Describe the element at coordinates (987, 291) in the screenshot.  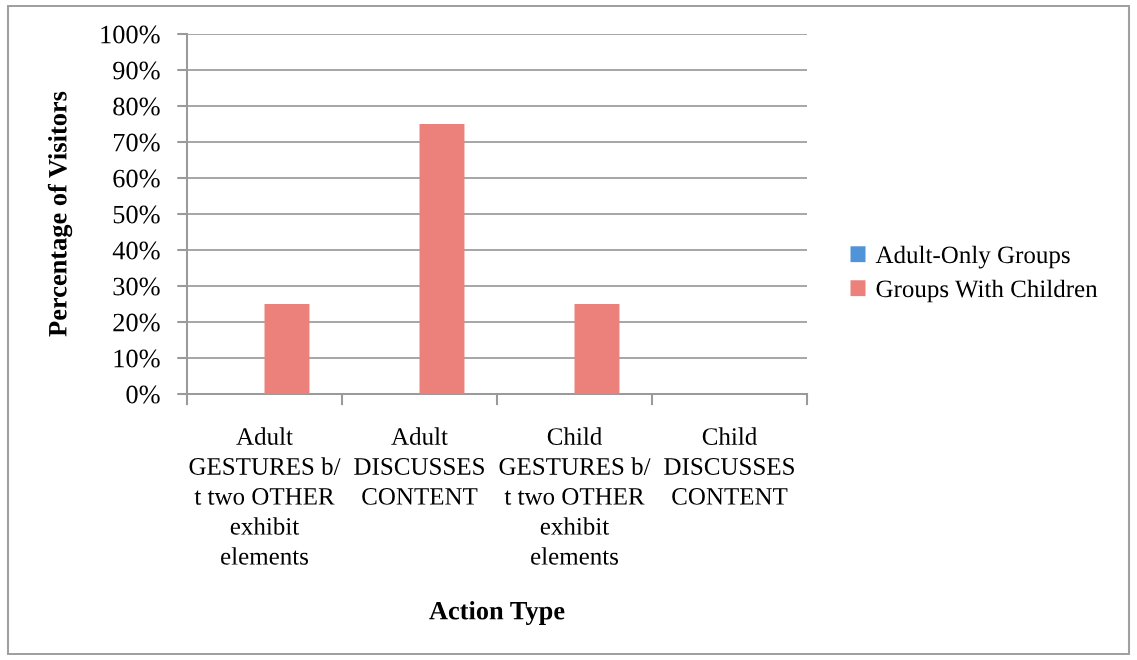
I see `legend-label: Groups With Children` at that location.